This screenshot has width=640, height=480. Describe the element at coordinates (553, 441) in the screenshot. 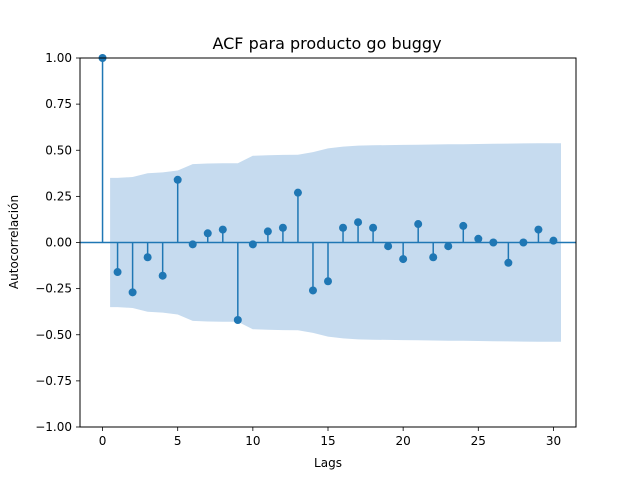

I see `x-tick-label: 30` at that location.